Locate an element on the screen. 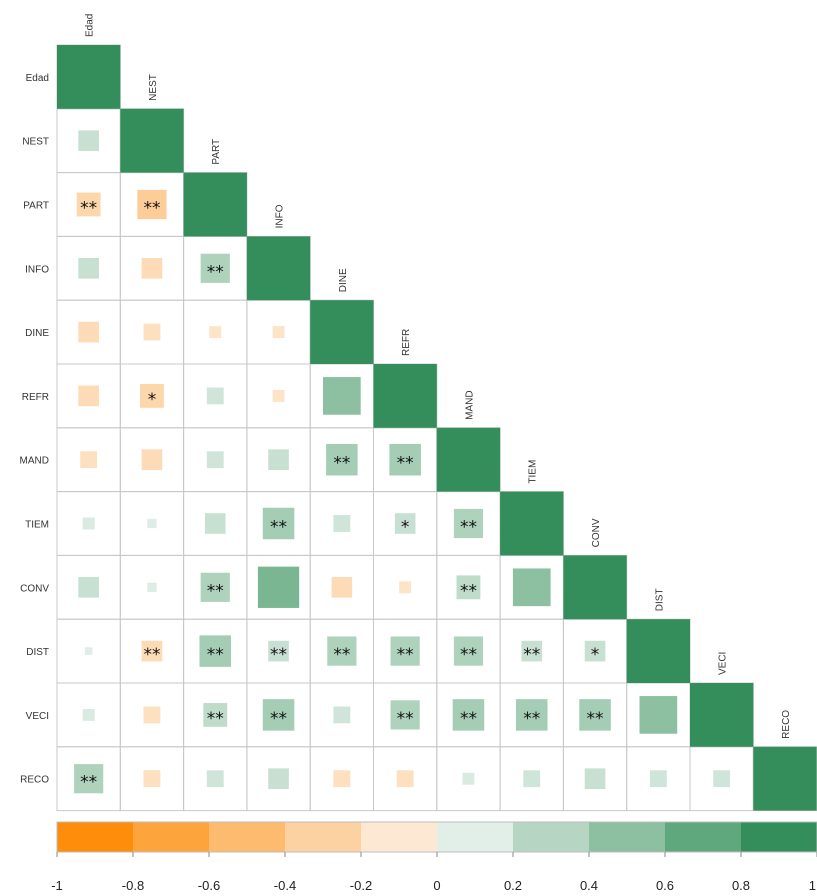 This screenshot has height=896, width=817. significance-mark-veci-mand: ** is located at coordinates (468, 719).